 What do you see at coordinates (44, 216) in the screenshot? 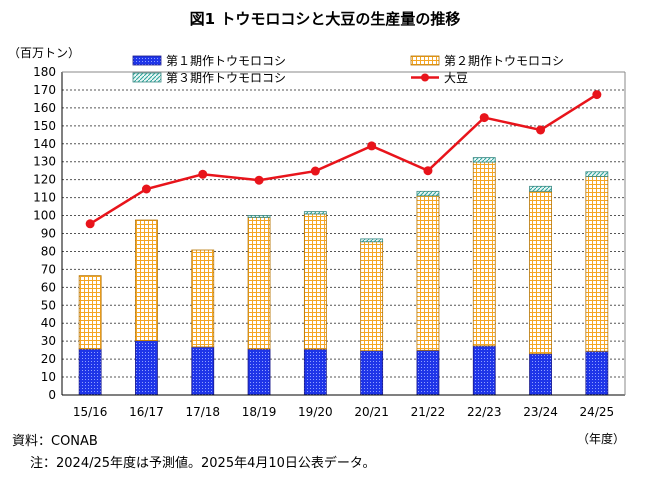
I see `y-tick-label: 100` at bounding box center [44, 216].